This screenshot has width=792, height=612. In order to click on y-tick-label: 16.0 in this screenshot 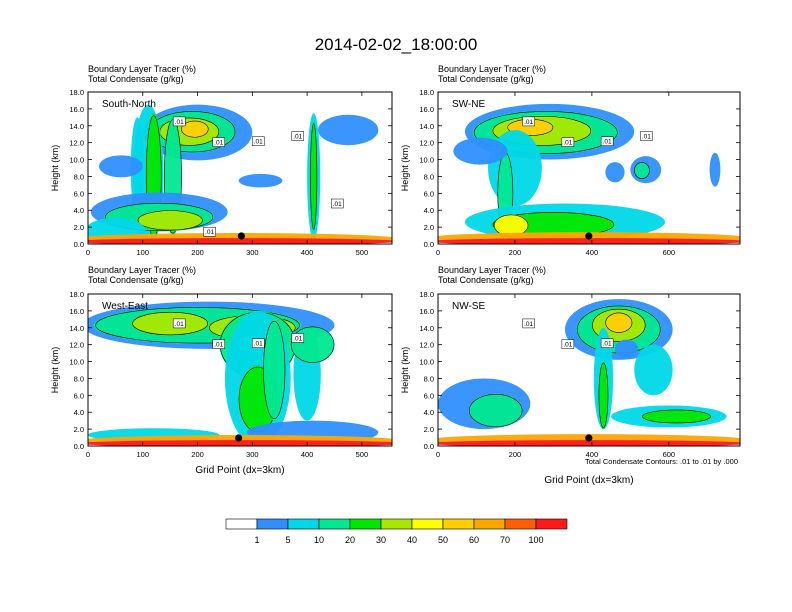, I will do `click(76, 311)`.